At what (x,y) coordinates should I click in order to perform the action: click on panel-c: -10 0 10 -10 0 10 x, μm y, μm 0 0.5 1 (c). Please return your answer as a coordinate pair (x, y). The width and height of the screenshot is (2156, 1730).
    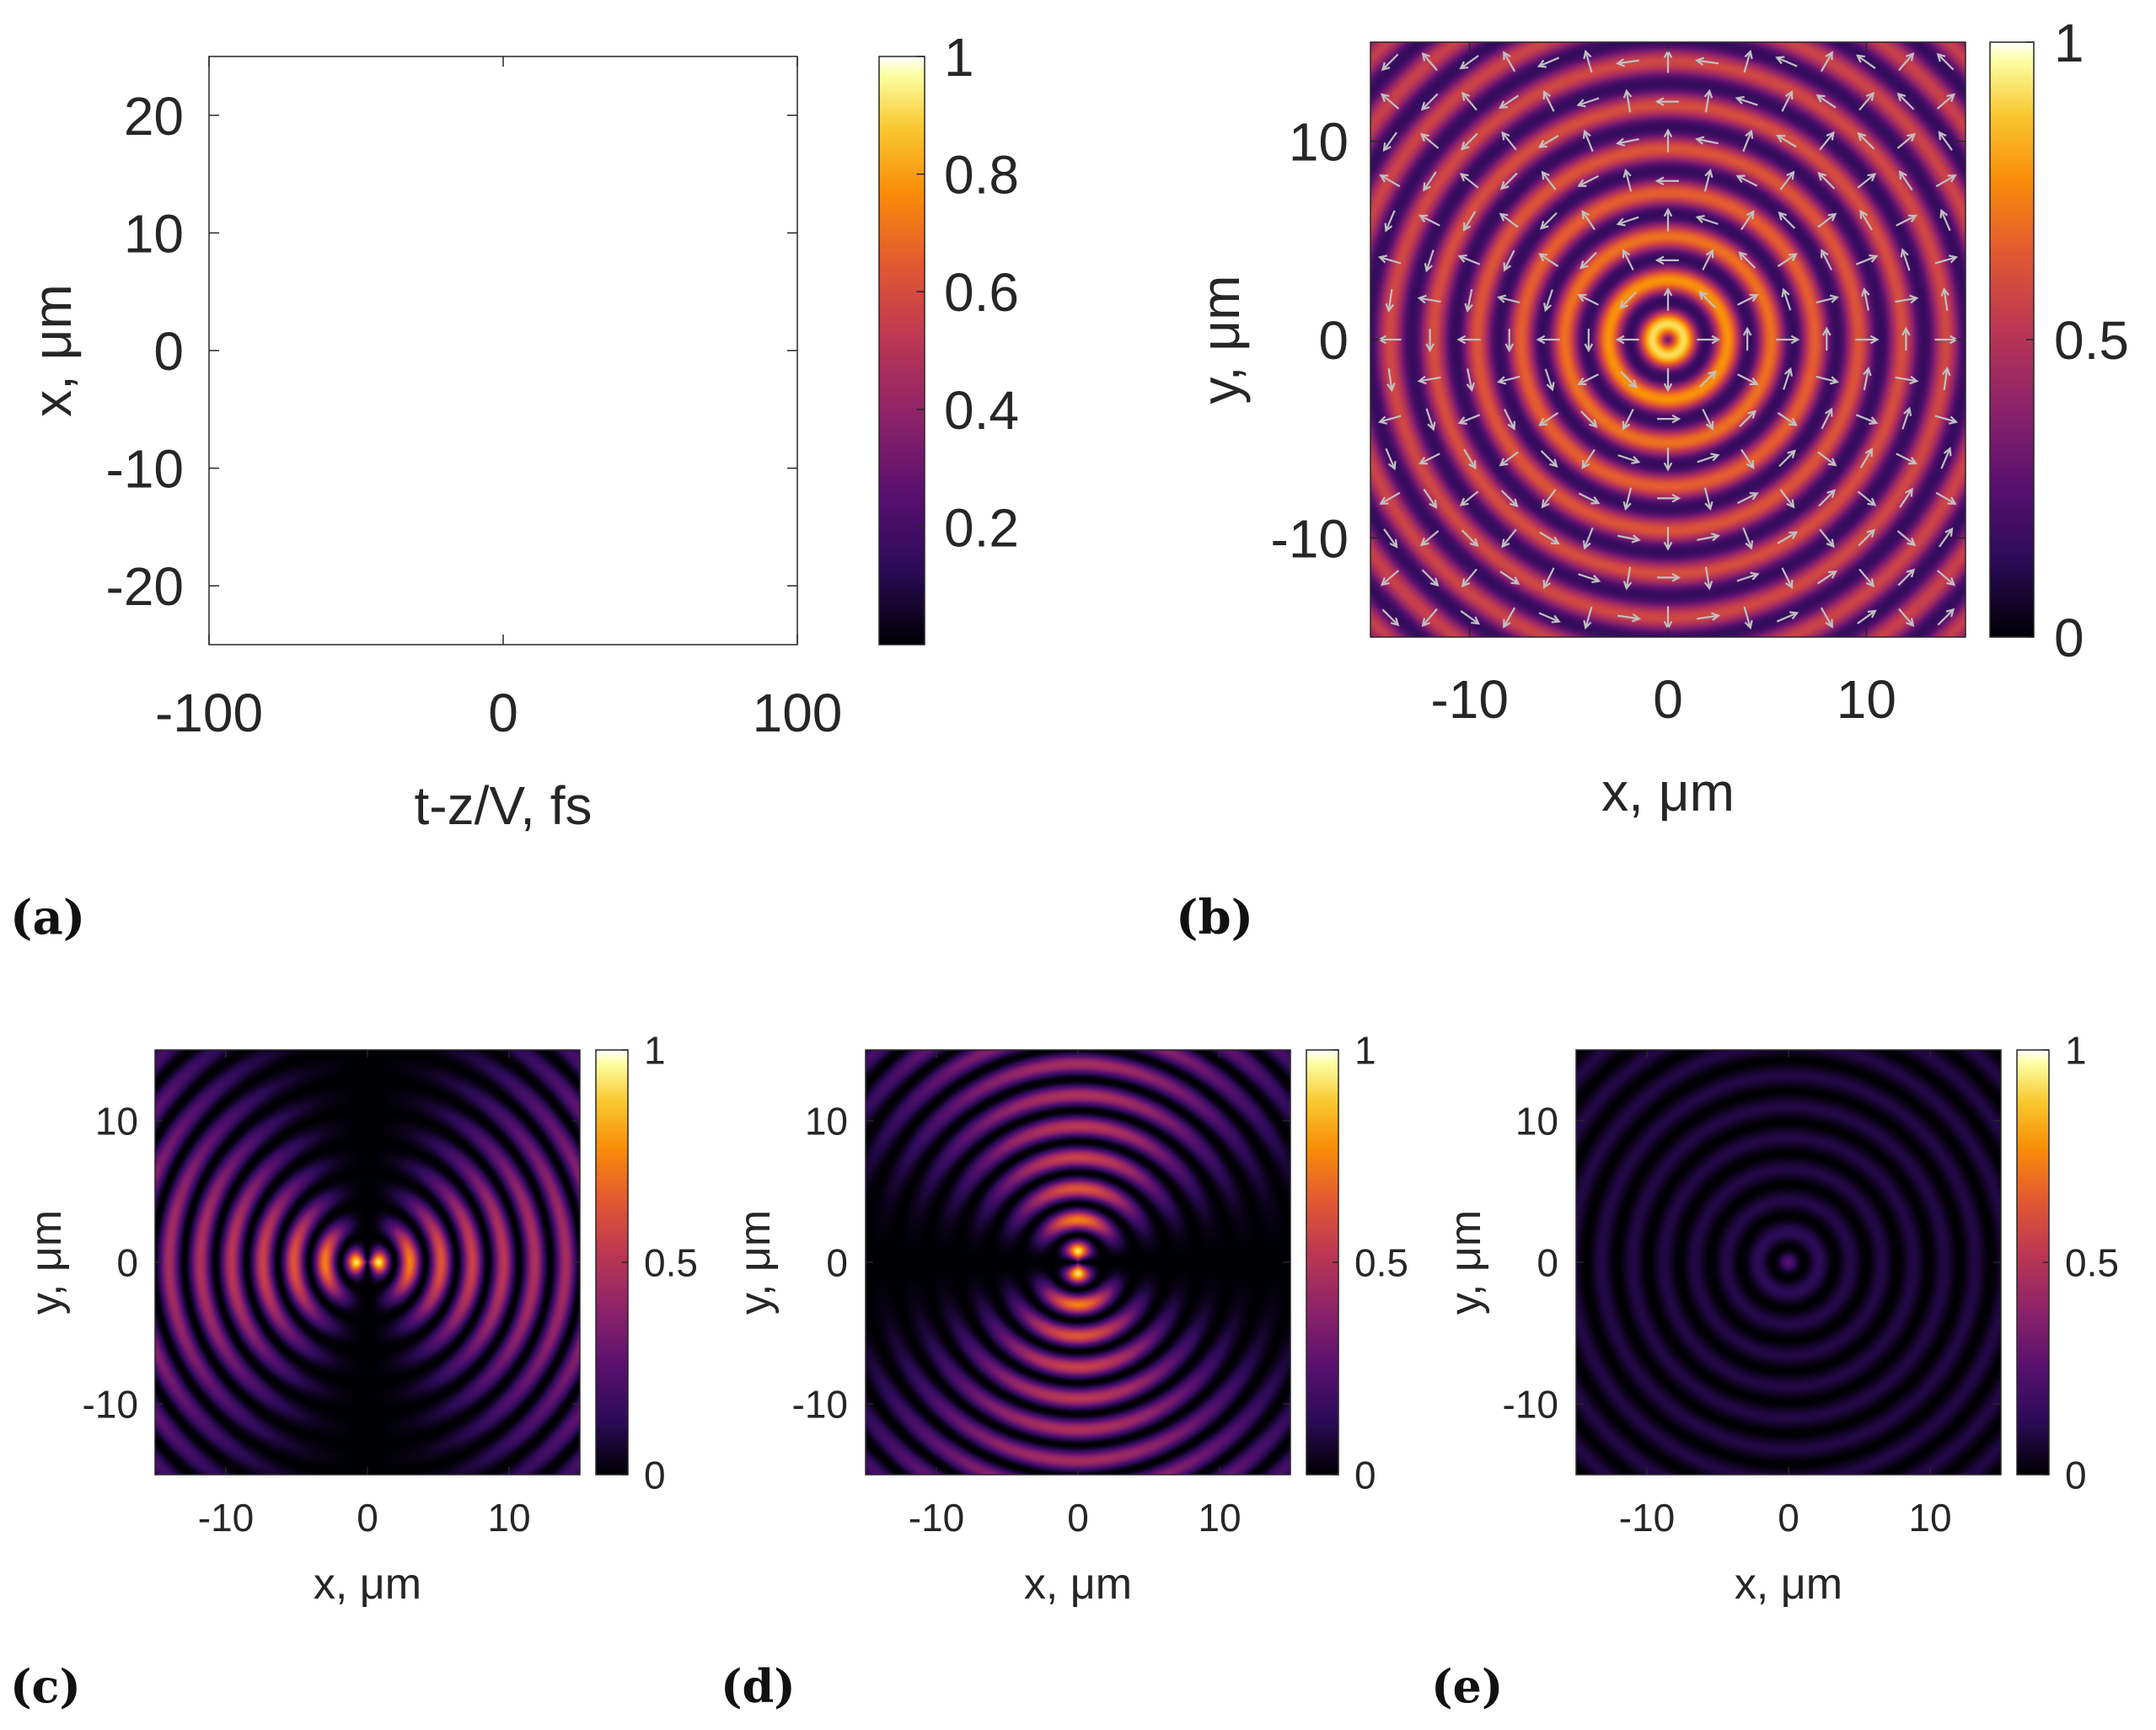
    Looking at the image, I should click on (354, 1371).